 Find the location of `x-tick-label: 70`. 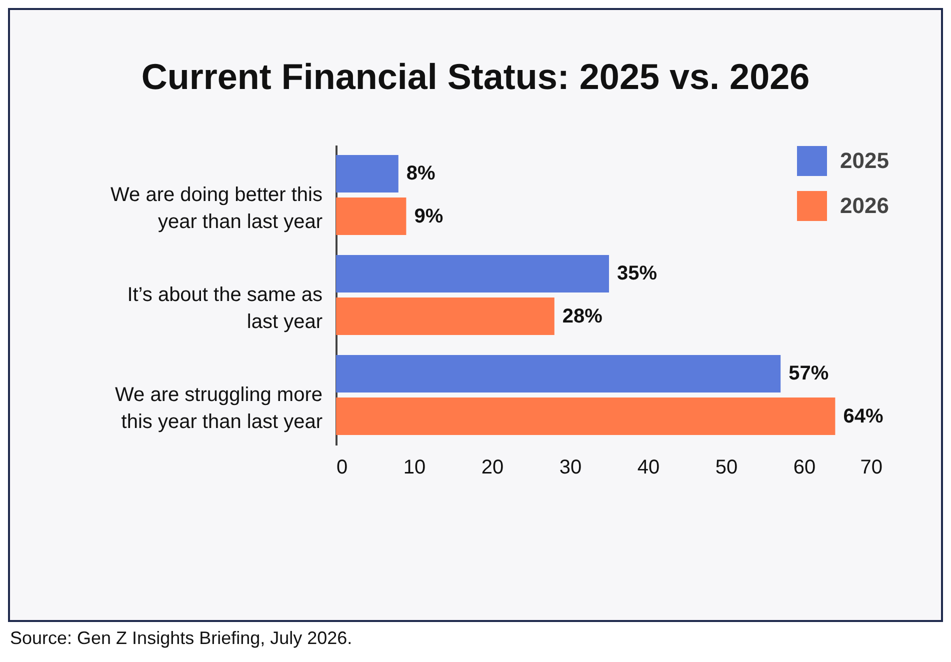

x-tick-label: 70 is located at coordinates (871, 467).